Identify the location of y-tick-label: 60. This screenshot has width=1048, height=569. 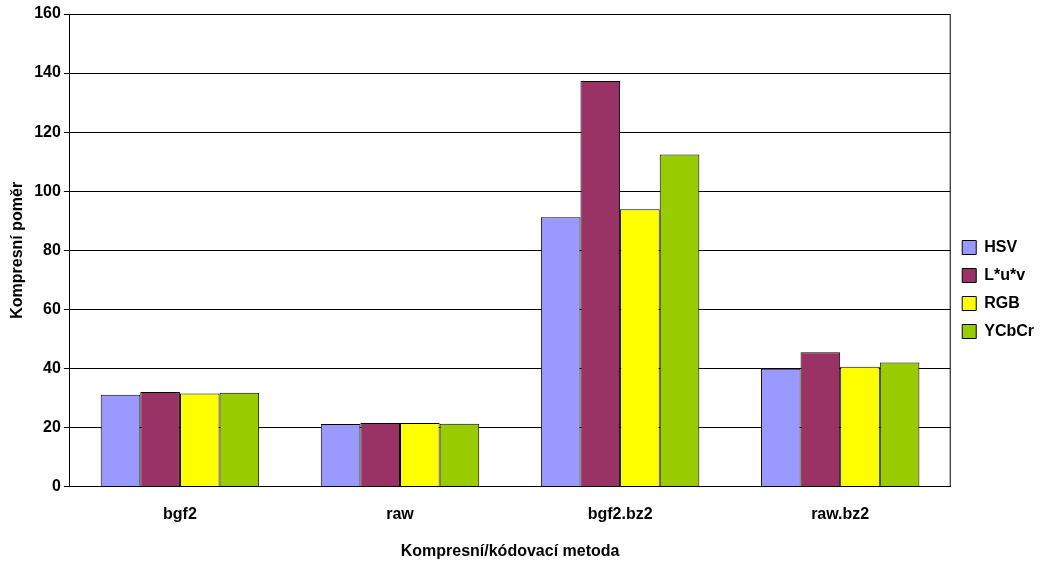
(52, 308).